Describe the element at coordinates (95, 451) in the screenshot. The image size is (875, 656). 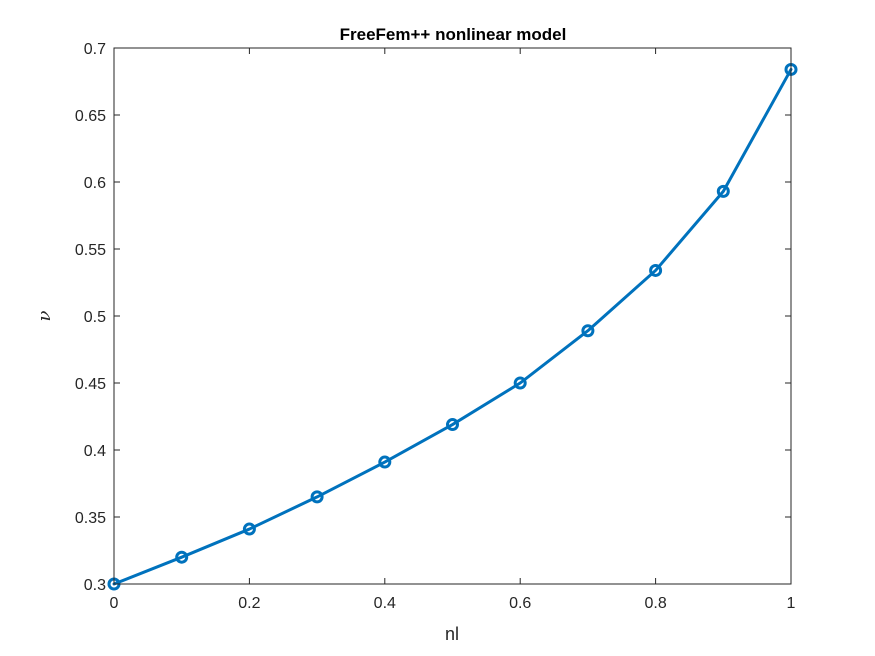
I see `y-tick-label: 0.4` at that location.